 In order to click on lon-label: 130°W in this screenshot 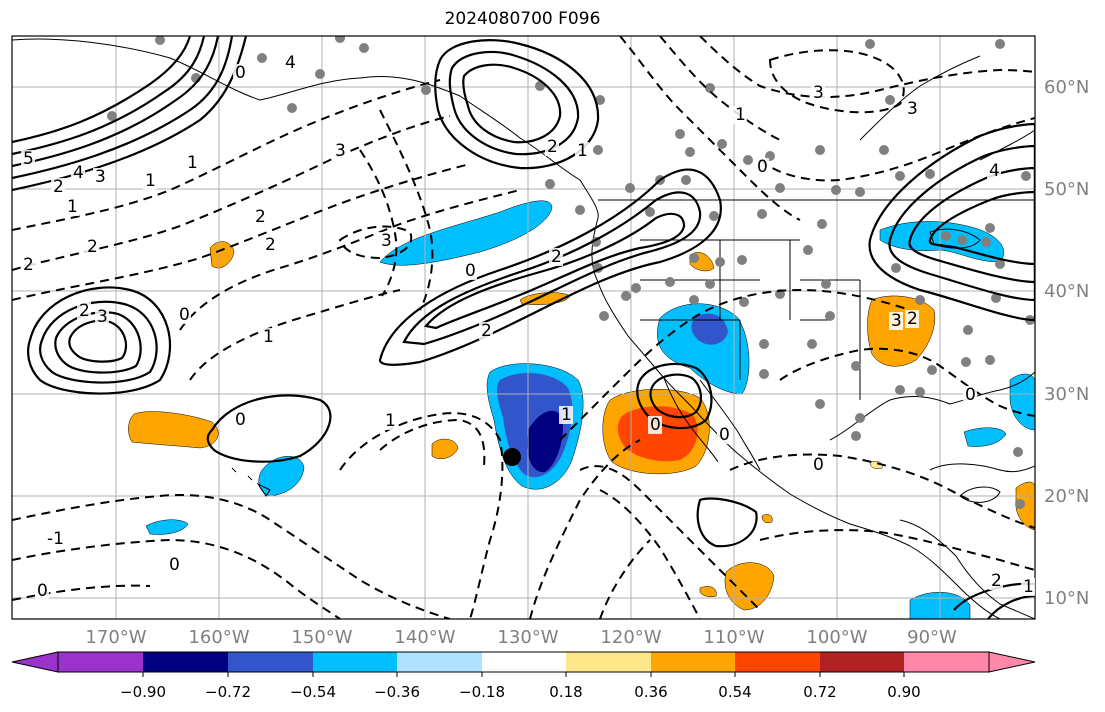, I will do `click(527, 637)`.